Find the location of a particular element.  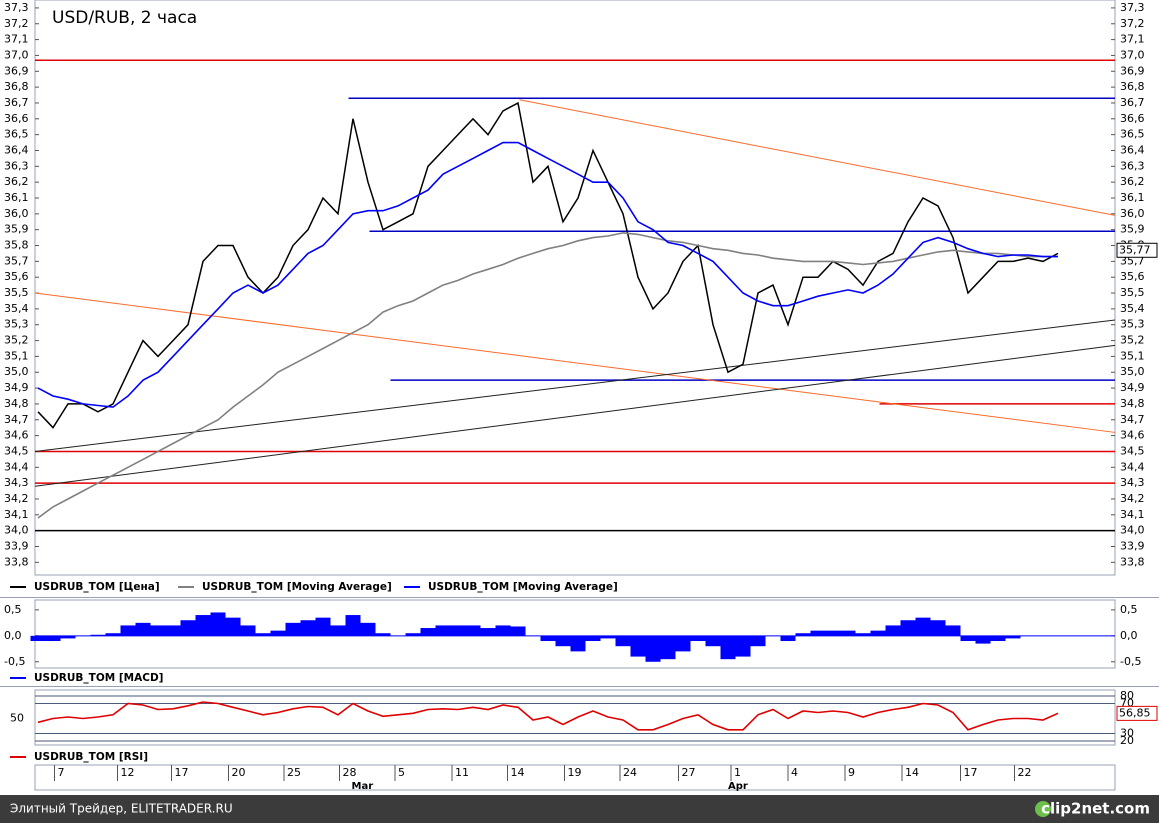

month-label: Apr is located at coordinates (738, 786).